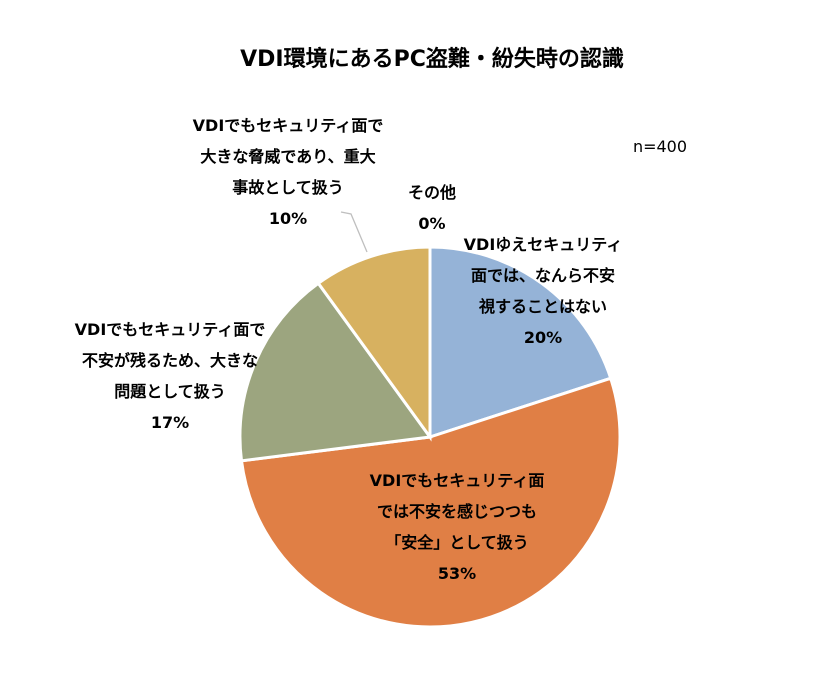  What do you see at coordinates (432, 59) in the screenshot?
I see `chart-title: VDI環境にあるPC盗難・紛失時の認識` at bounding box center [432, 59].